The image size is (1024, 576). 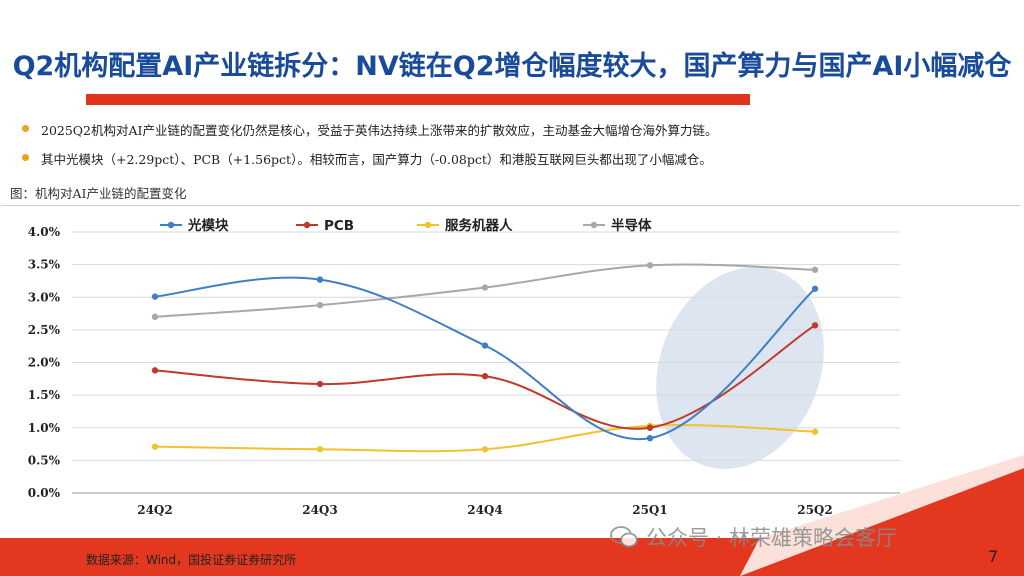 What do you see at coordinates (993, 556) in the screenshot?
I see `page-number: 7` at bounding box center [993, 556].